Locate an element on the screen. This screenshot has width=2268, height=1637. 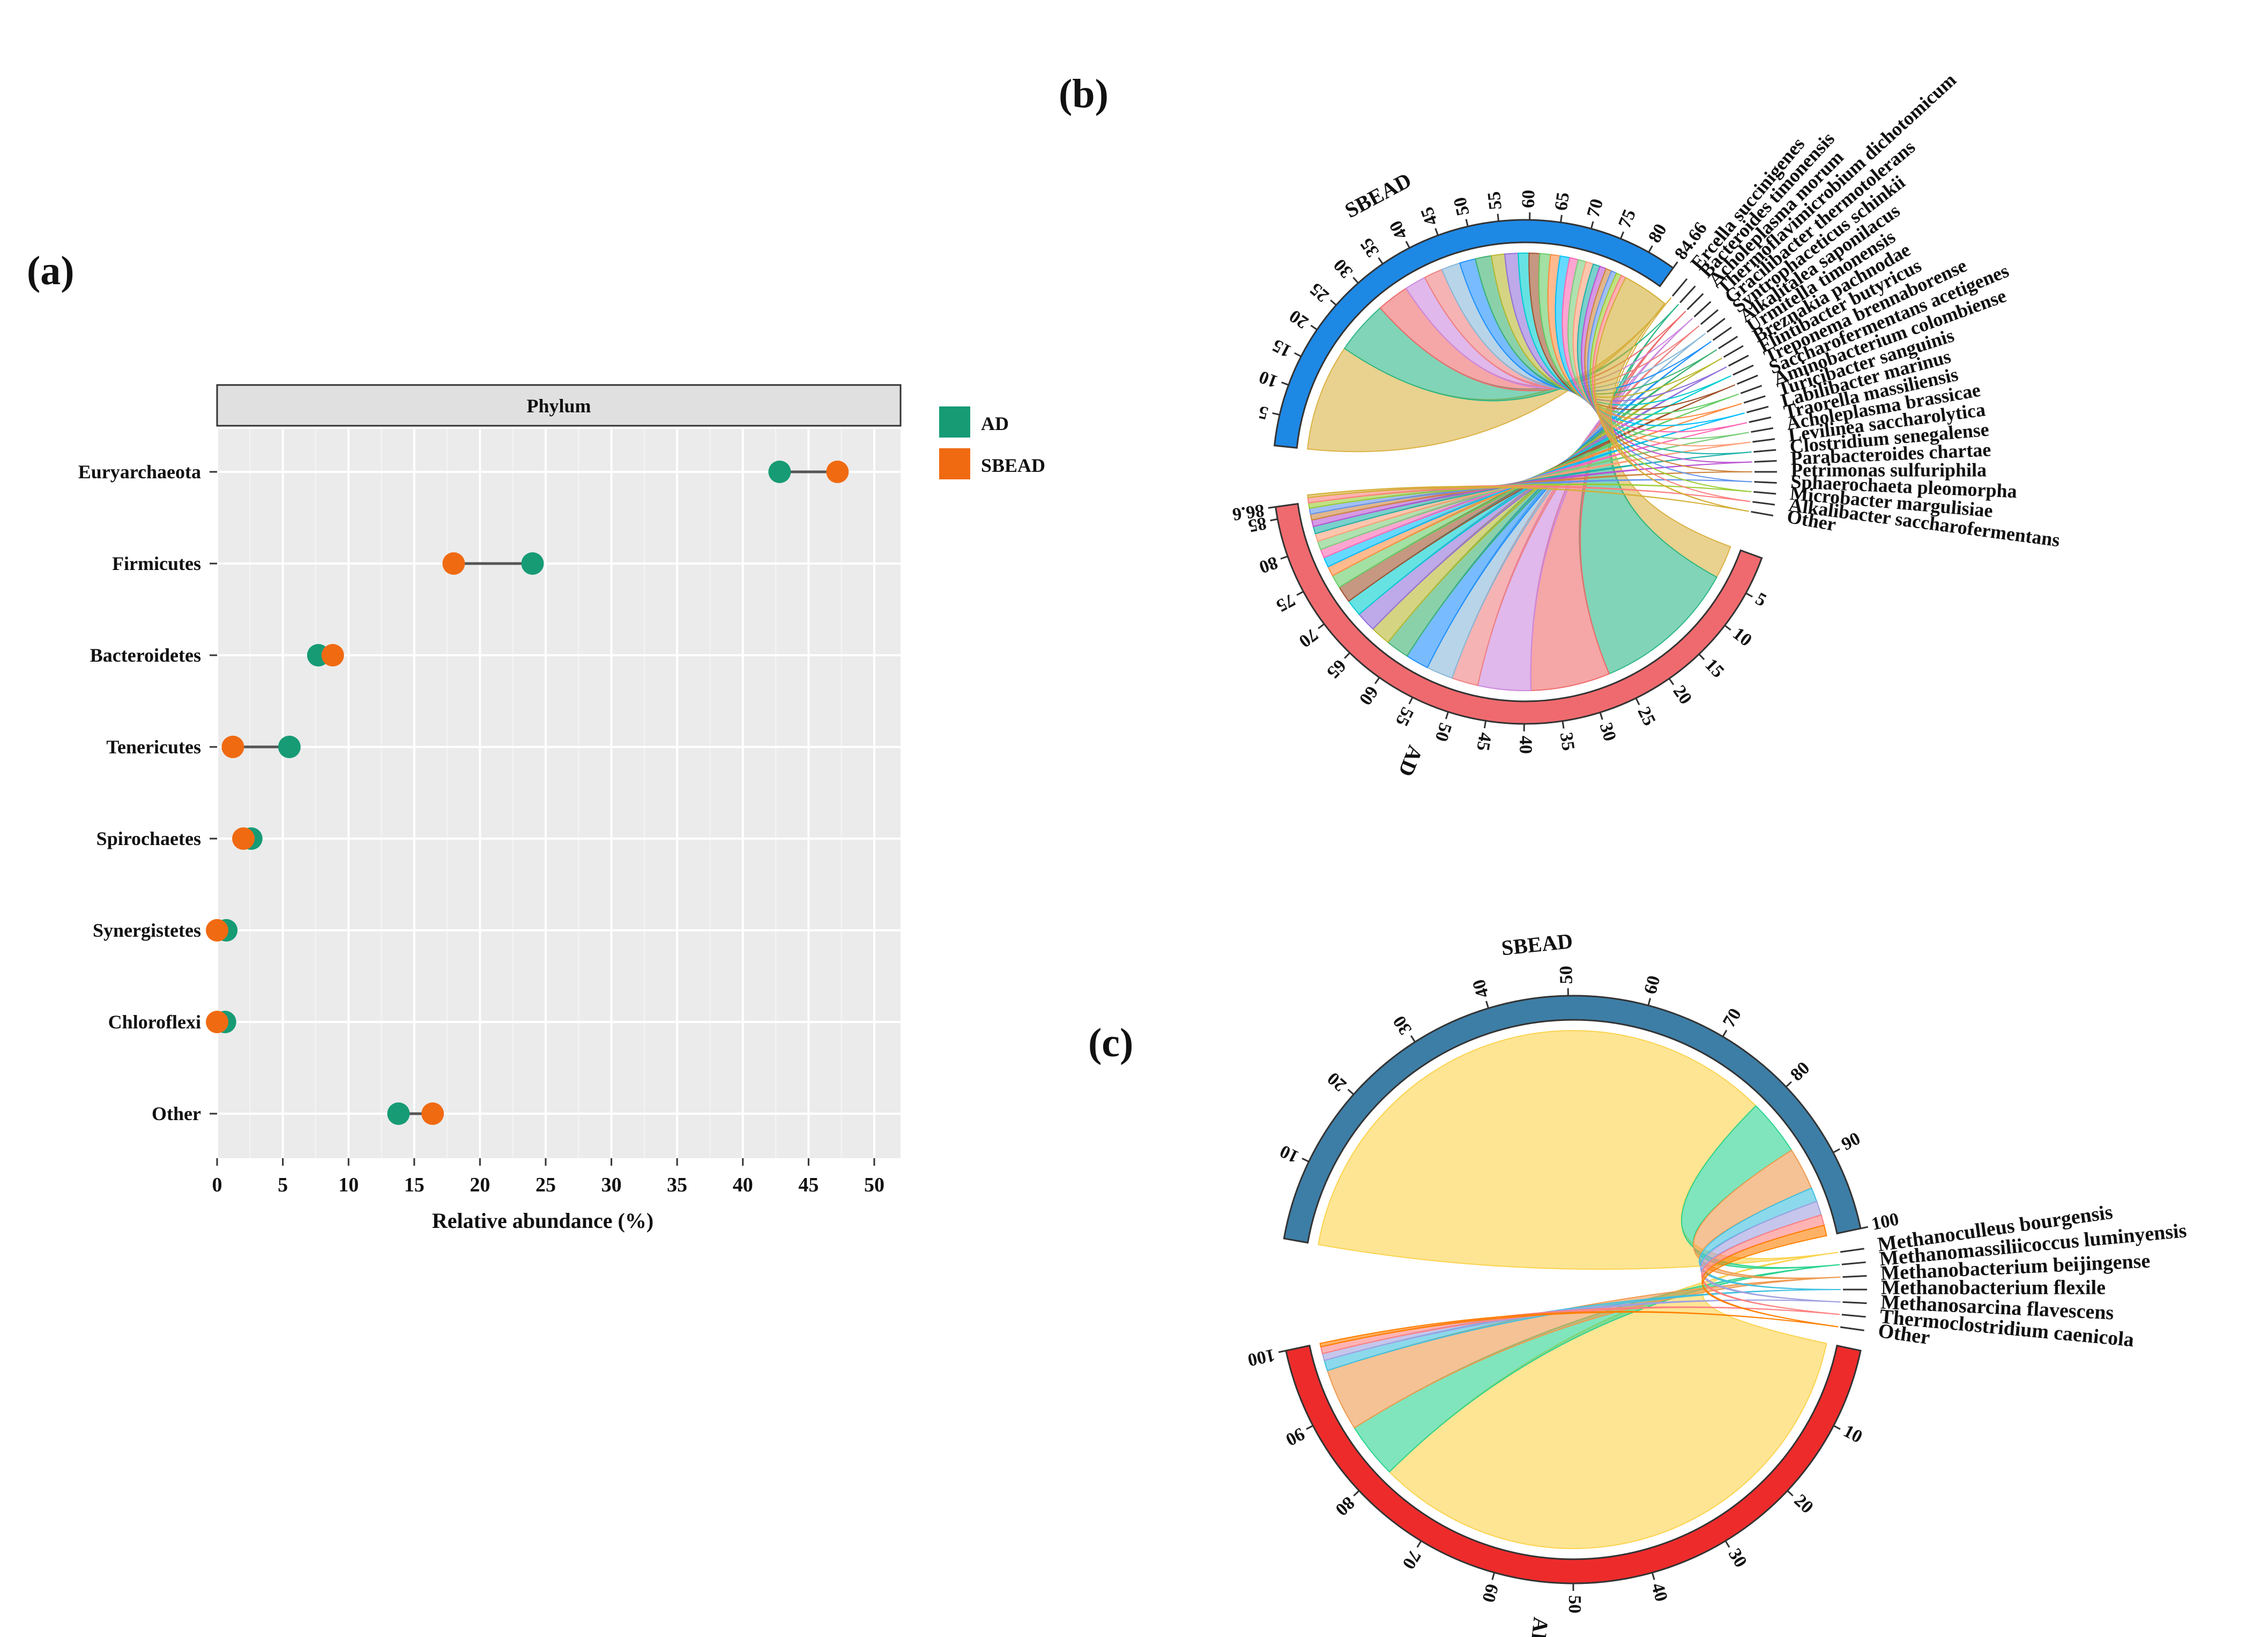
x-tick-label: 5 is located at coordinates (283, 1185).